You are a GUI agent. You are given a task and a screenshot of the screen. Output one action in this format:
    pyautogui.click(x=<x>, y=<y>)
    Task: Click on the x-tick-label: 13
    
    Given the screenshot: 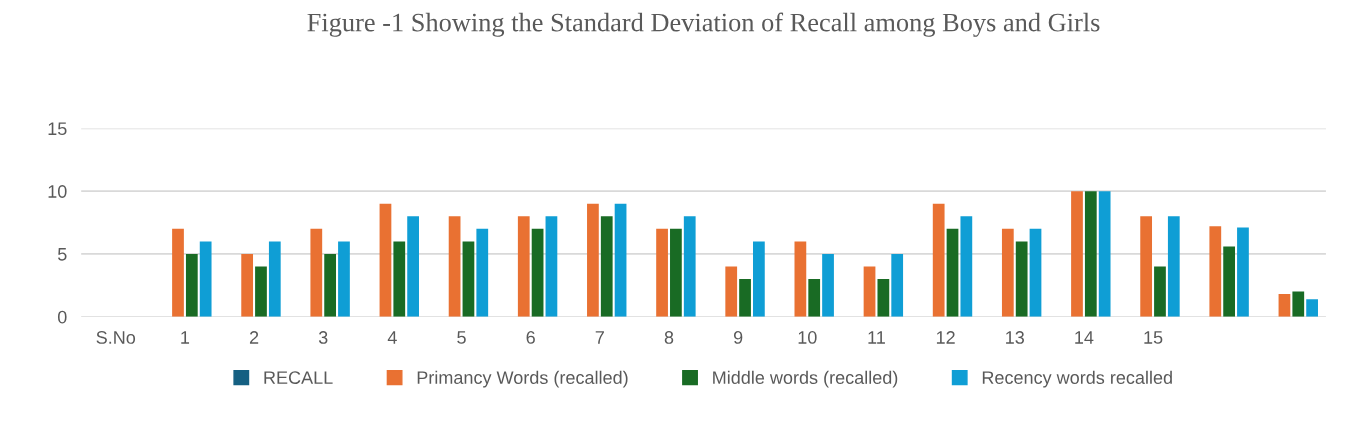 What is the action you would take?
    pyautogui.click(x=1015, y=337)
    